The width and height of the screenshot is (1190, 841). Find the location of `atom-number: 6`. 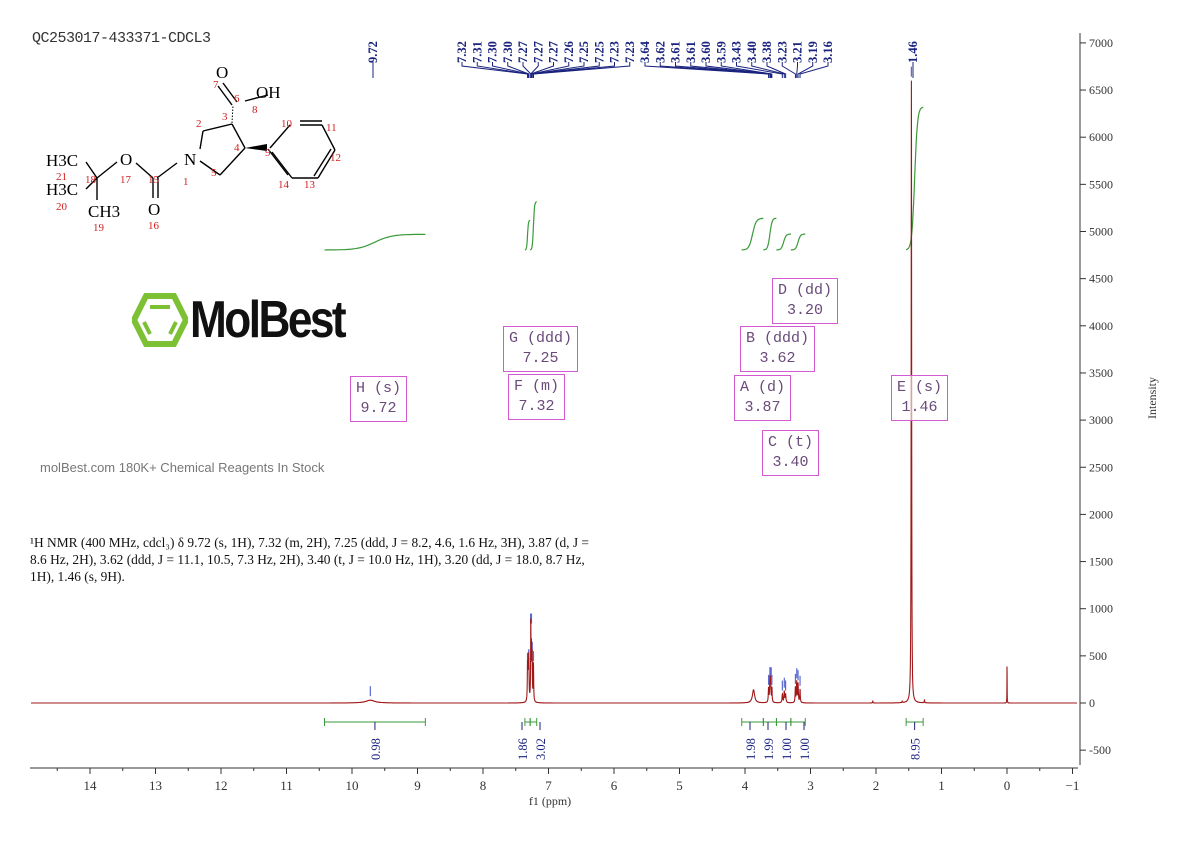

atom-number: 6 is located at coordinates (237, 99).